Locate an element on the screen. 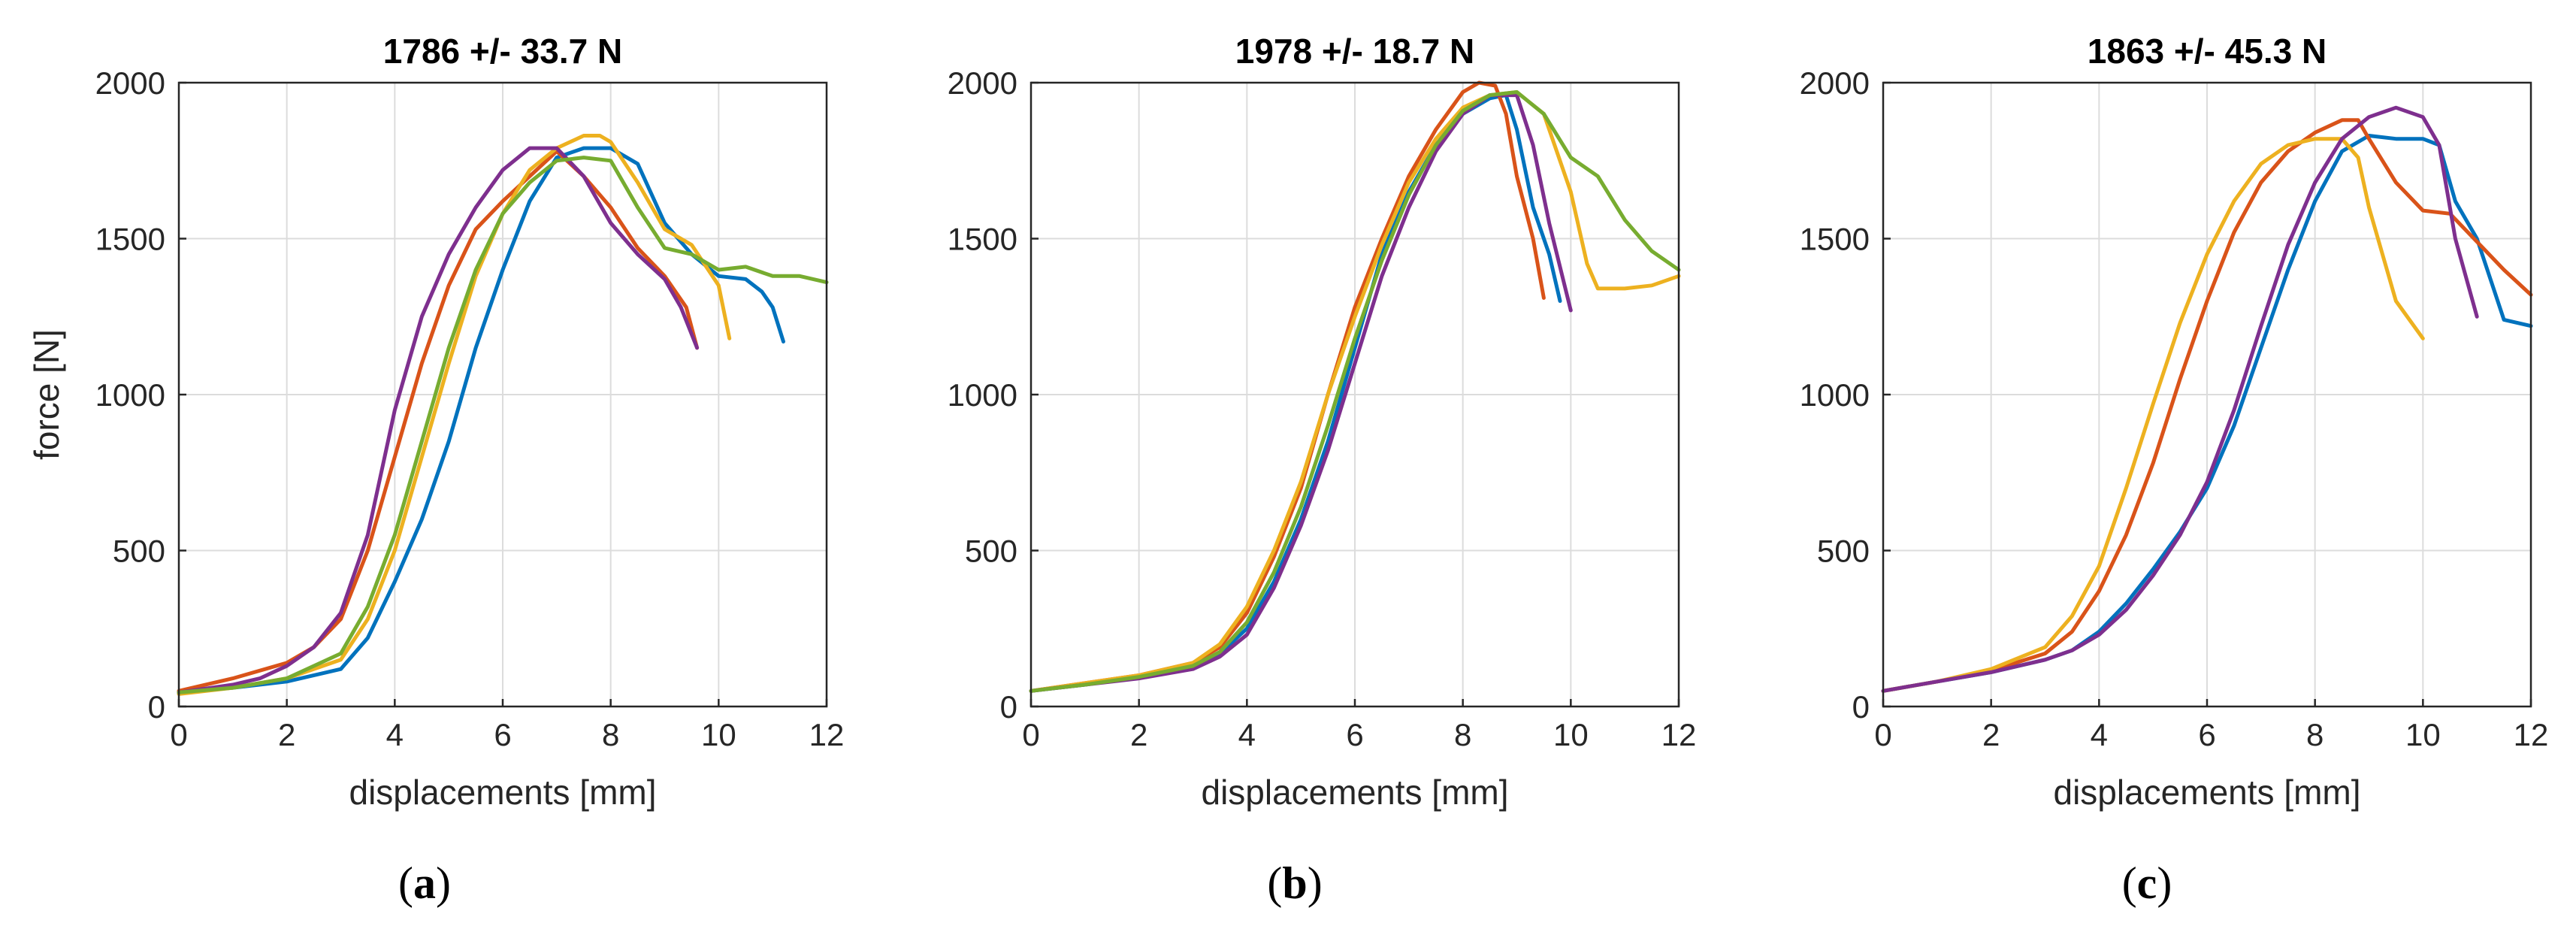 This screenshot has height=941, width=2576. panel-a-y-axis-label: force [N] is located at coordinates (47, 394).